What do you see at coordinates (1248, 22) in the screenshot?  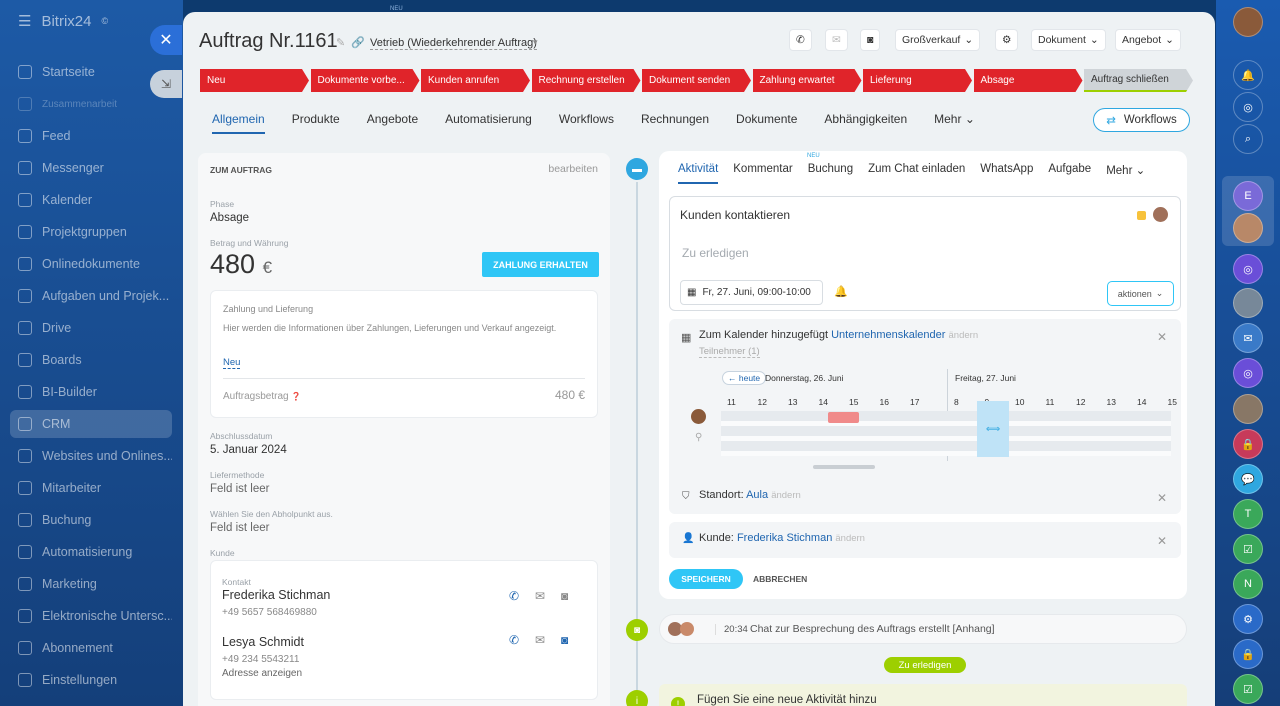 I see `user-avatar` at bounding box center [1248, 22].